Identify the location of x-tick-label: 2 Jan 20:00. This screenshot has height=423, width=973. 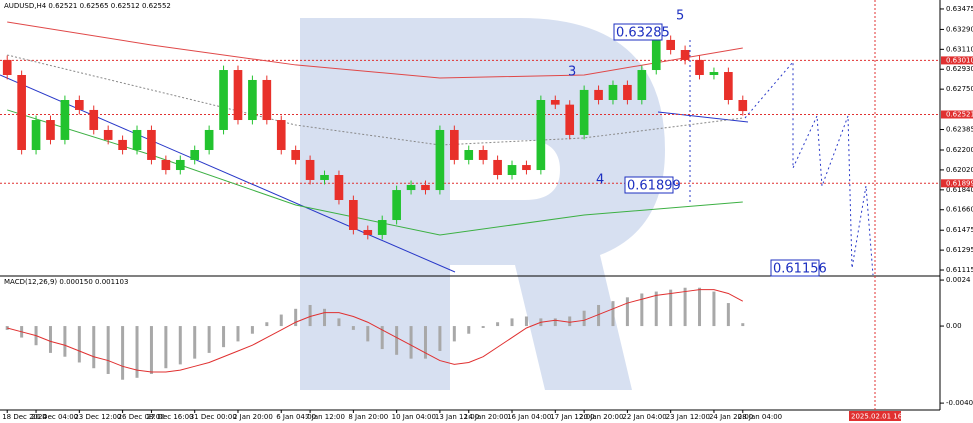
(253, 417).